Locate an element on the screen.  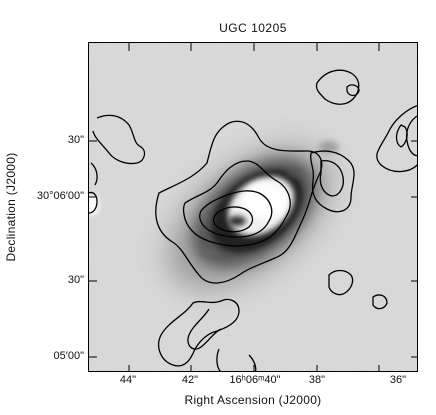
xtick-label: 42" is located at coordinates (190, 380).